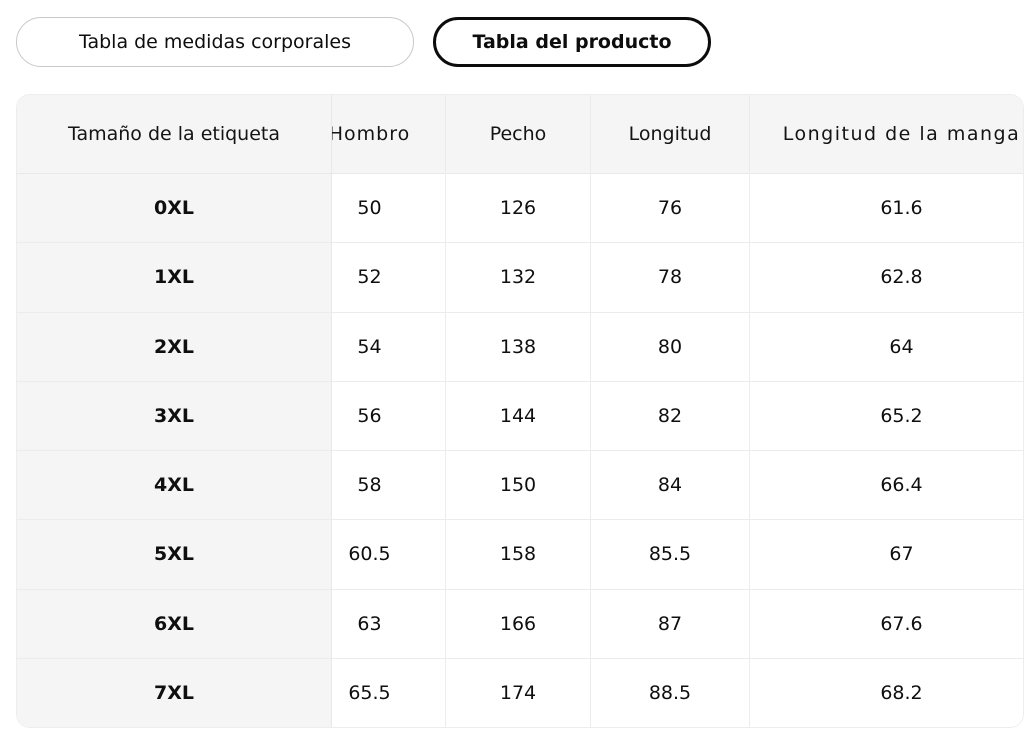 The image size is (1036, 744). Describe the element at coordinates (518, 692) in the screenshot. I see `table-cell: 174` at that location.